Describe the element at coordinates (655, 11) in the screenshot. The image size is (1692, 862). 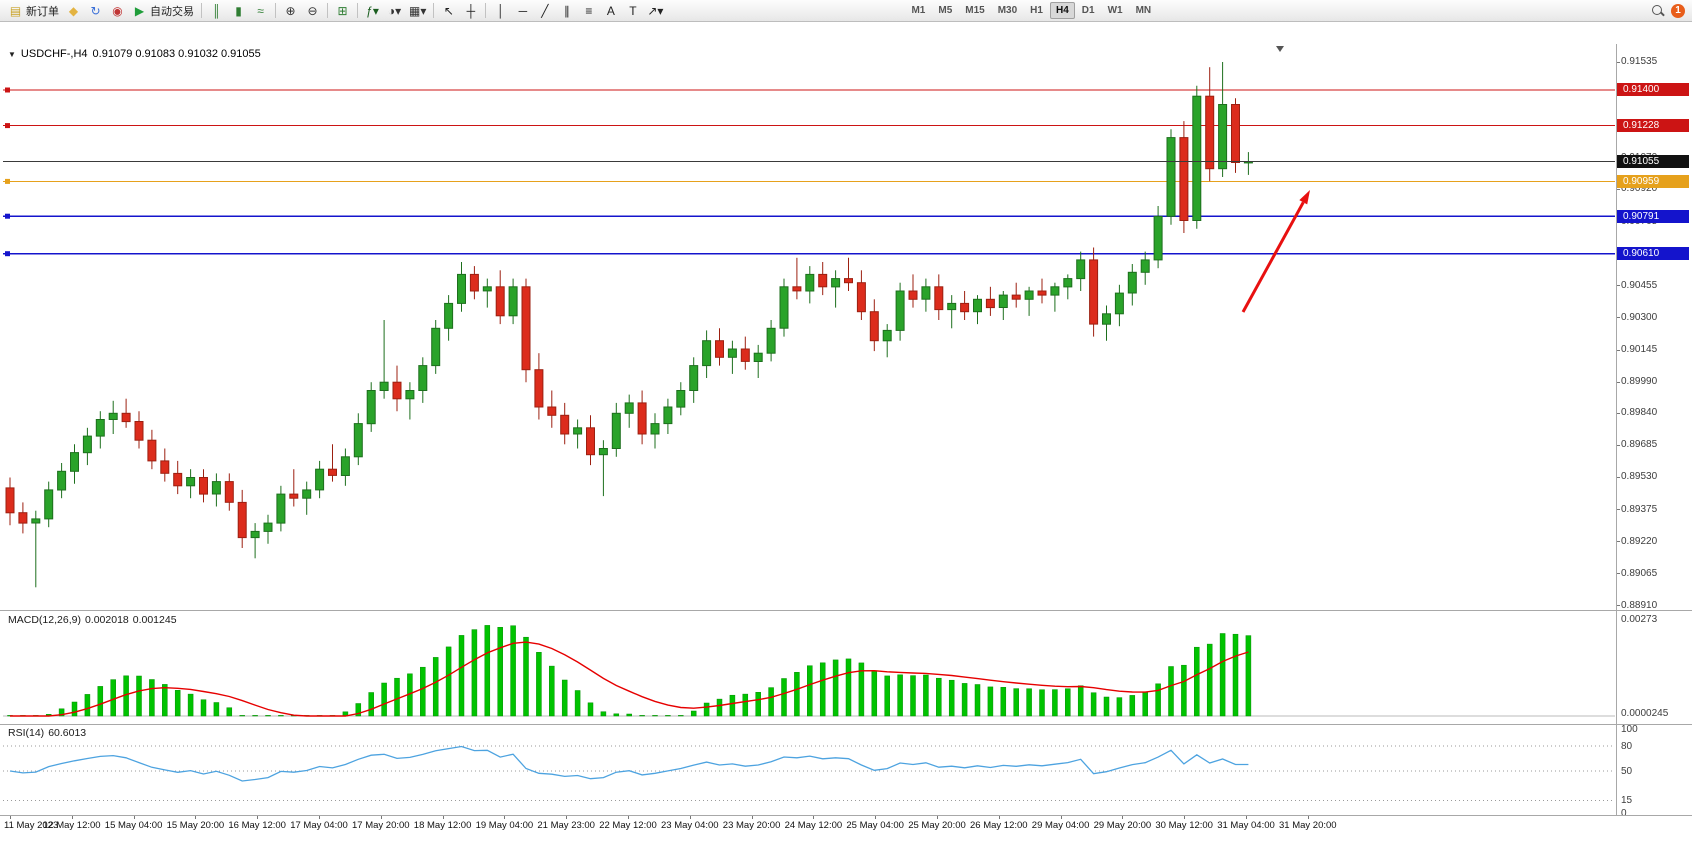
I see `arrows-button: ↗▾` at that location.